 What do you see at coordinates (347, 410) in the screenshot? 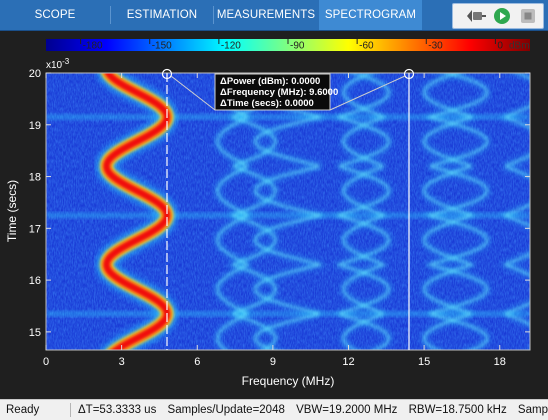
I see `status-vbw: VBW=19.2000 MHz` at bounding box center [347, 410].